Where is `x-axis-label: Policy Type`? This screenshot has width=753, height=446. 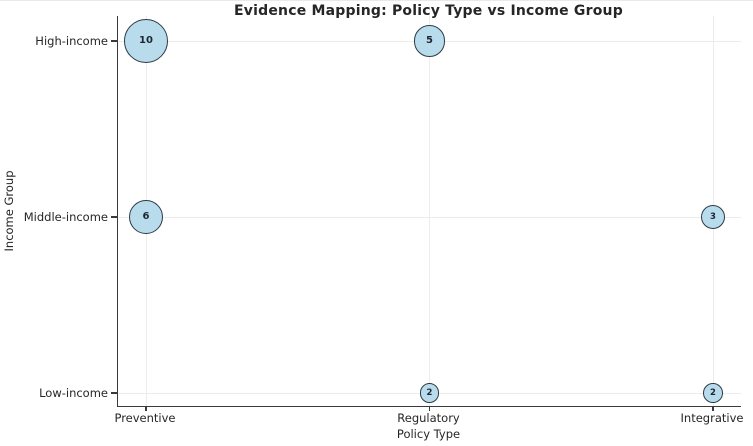 x-axis-label: Policy Type is located at coordinates (428, 434).